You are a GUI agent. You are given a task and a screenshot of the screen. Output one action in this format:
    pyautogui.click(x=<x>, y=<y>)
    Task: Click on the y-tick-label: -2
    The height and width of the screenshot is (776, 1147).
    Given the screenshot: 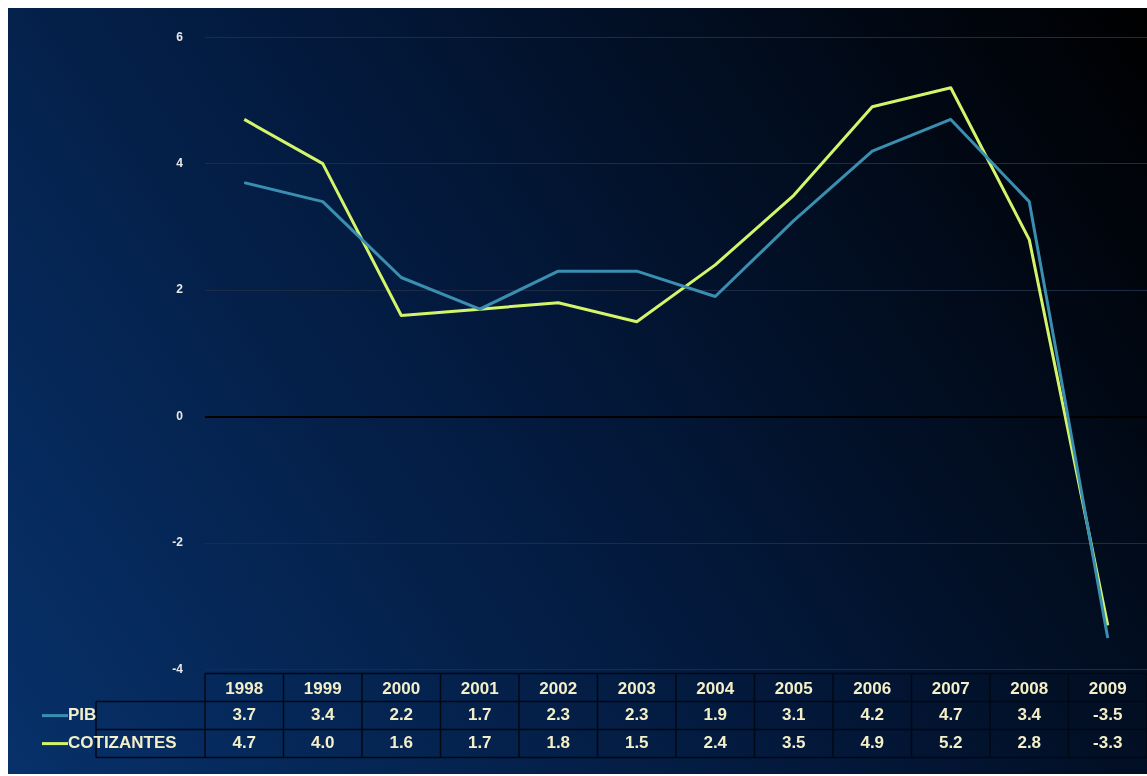 What is the action you would take?
    pyautogui.click(x=178, y=542)
    